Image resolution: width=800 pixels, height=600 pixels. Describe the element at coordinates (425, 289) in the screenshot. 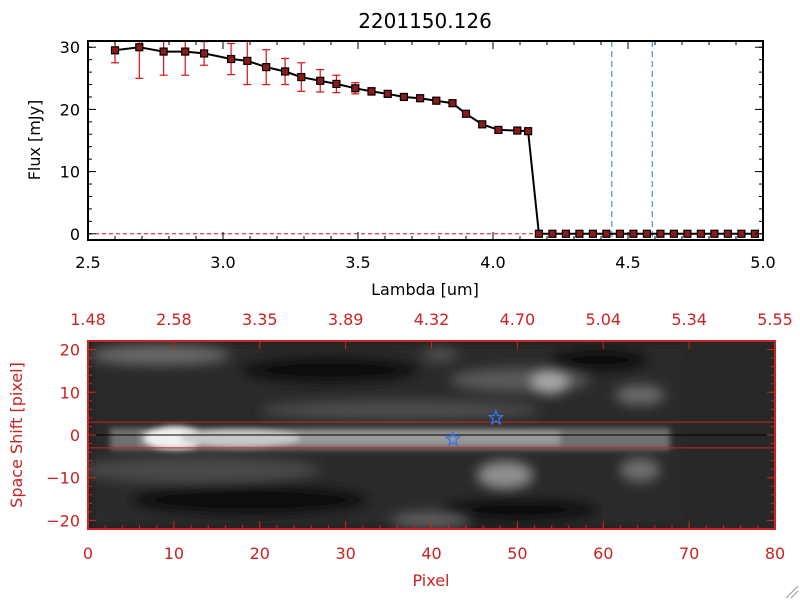

I see `x-axis-label-lambda: Lambda [um]` at that location.